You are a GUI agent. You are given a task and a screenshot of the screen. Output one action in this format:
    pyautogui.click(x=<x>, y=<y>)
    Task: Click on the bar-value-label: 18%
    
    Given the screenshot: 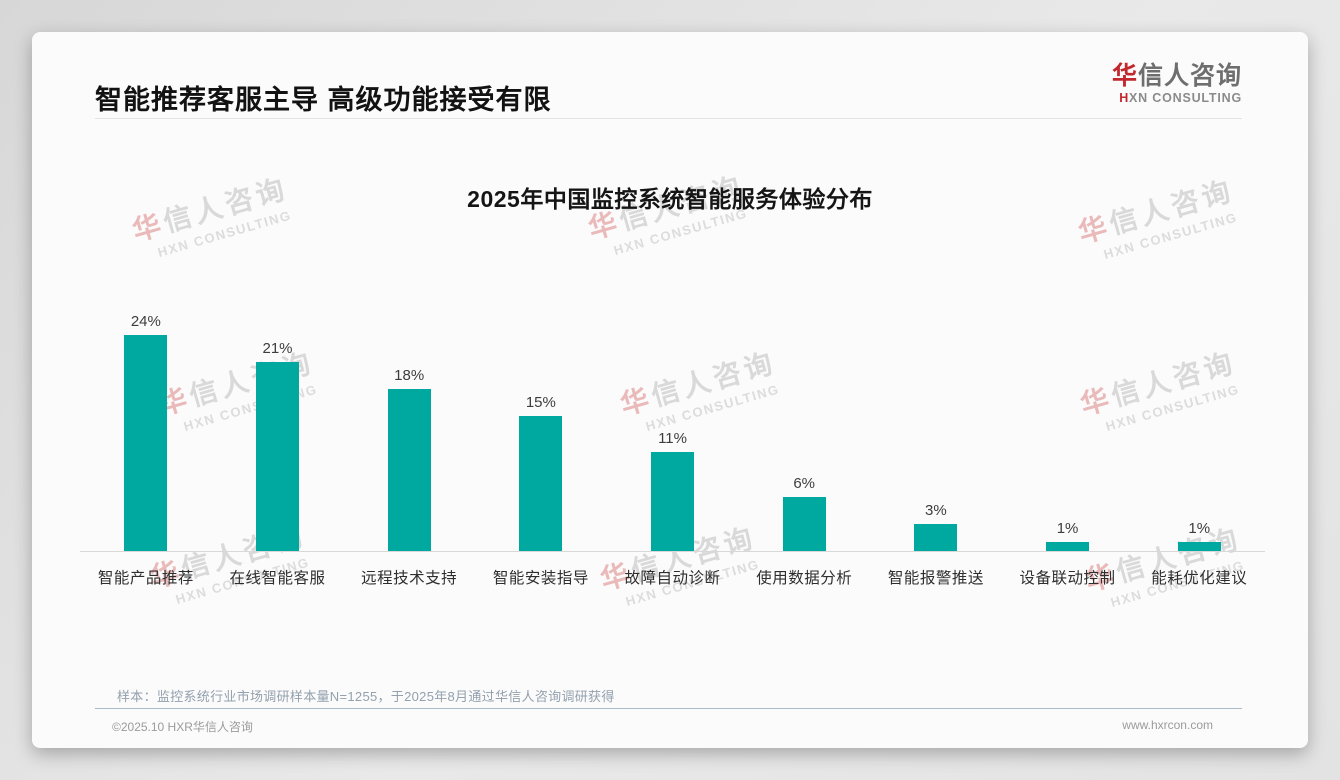 What is the action you would take?
    pyautogui.click(x=409, y=375)
    